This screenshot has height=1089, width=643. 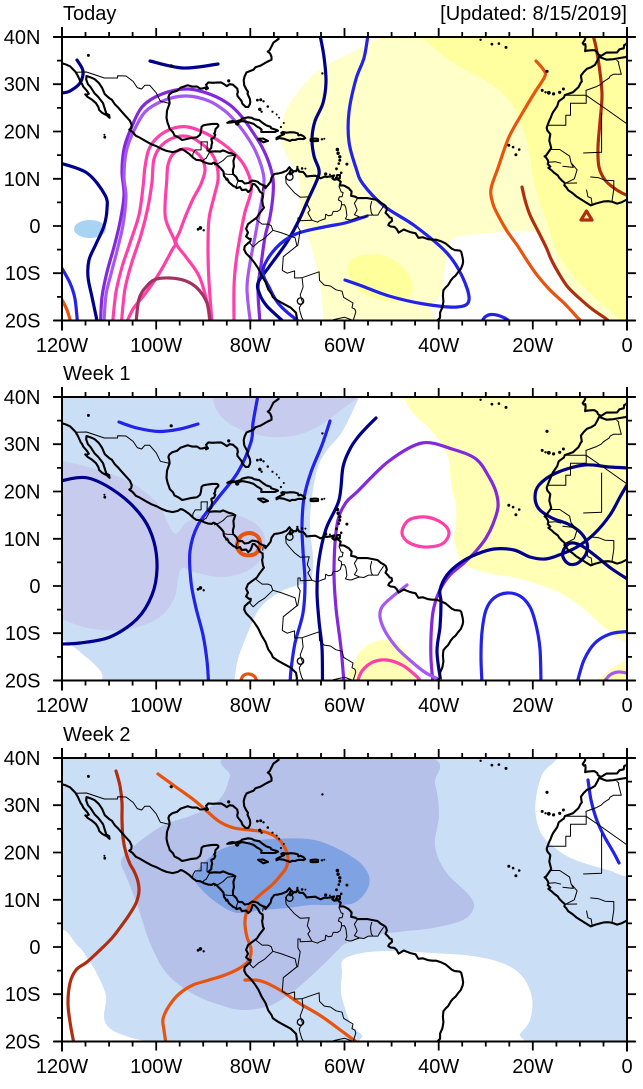 I want to click on svg-text: Week 2, so click(x=96, y=735).